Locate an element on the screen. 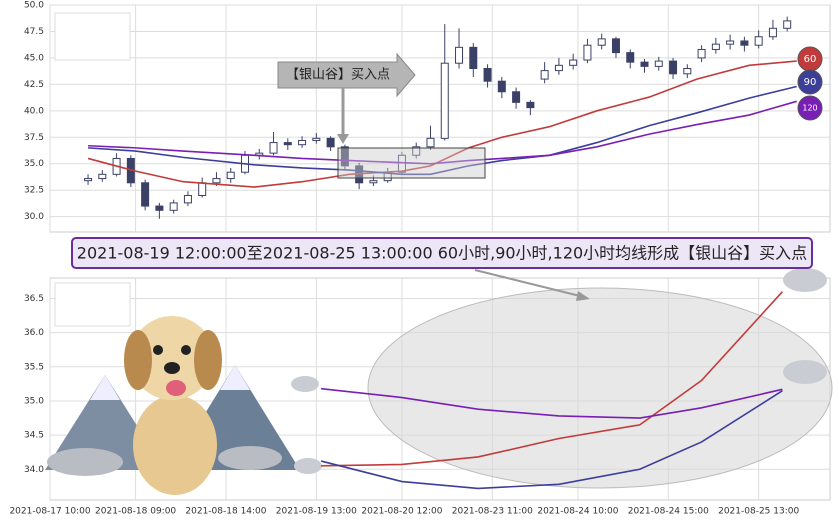  y-tick-label: 42.5 is located at coordinates (34, 85).